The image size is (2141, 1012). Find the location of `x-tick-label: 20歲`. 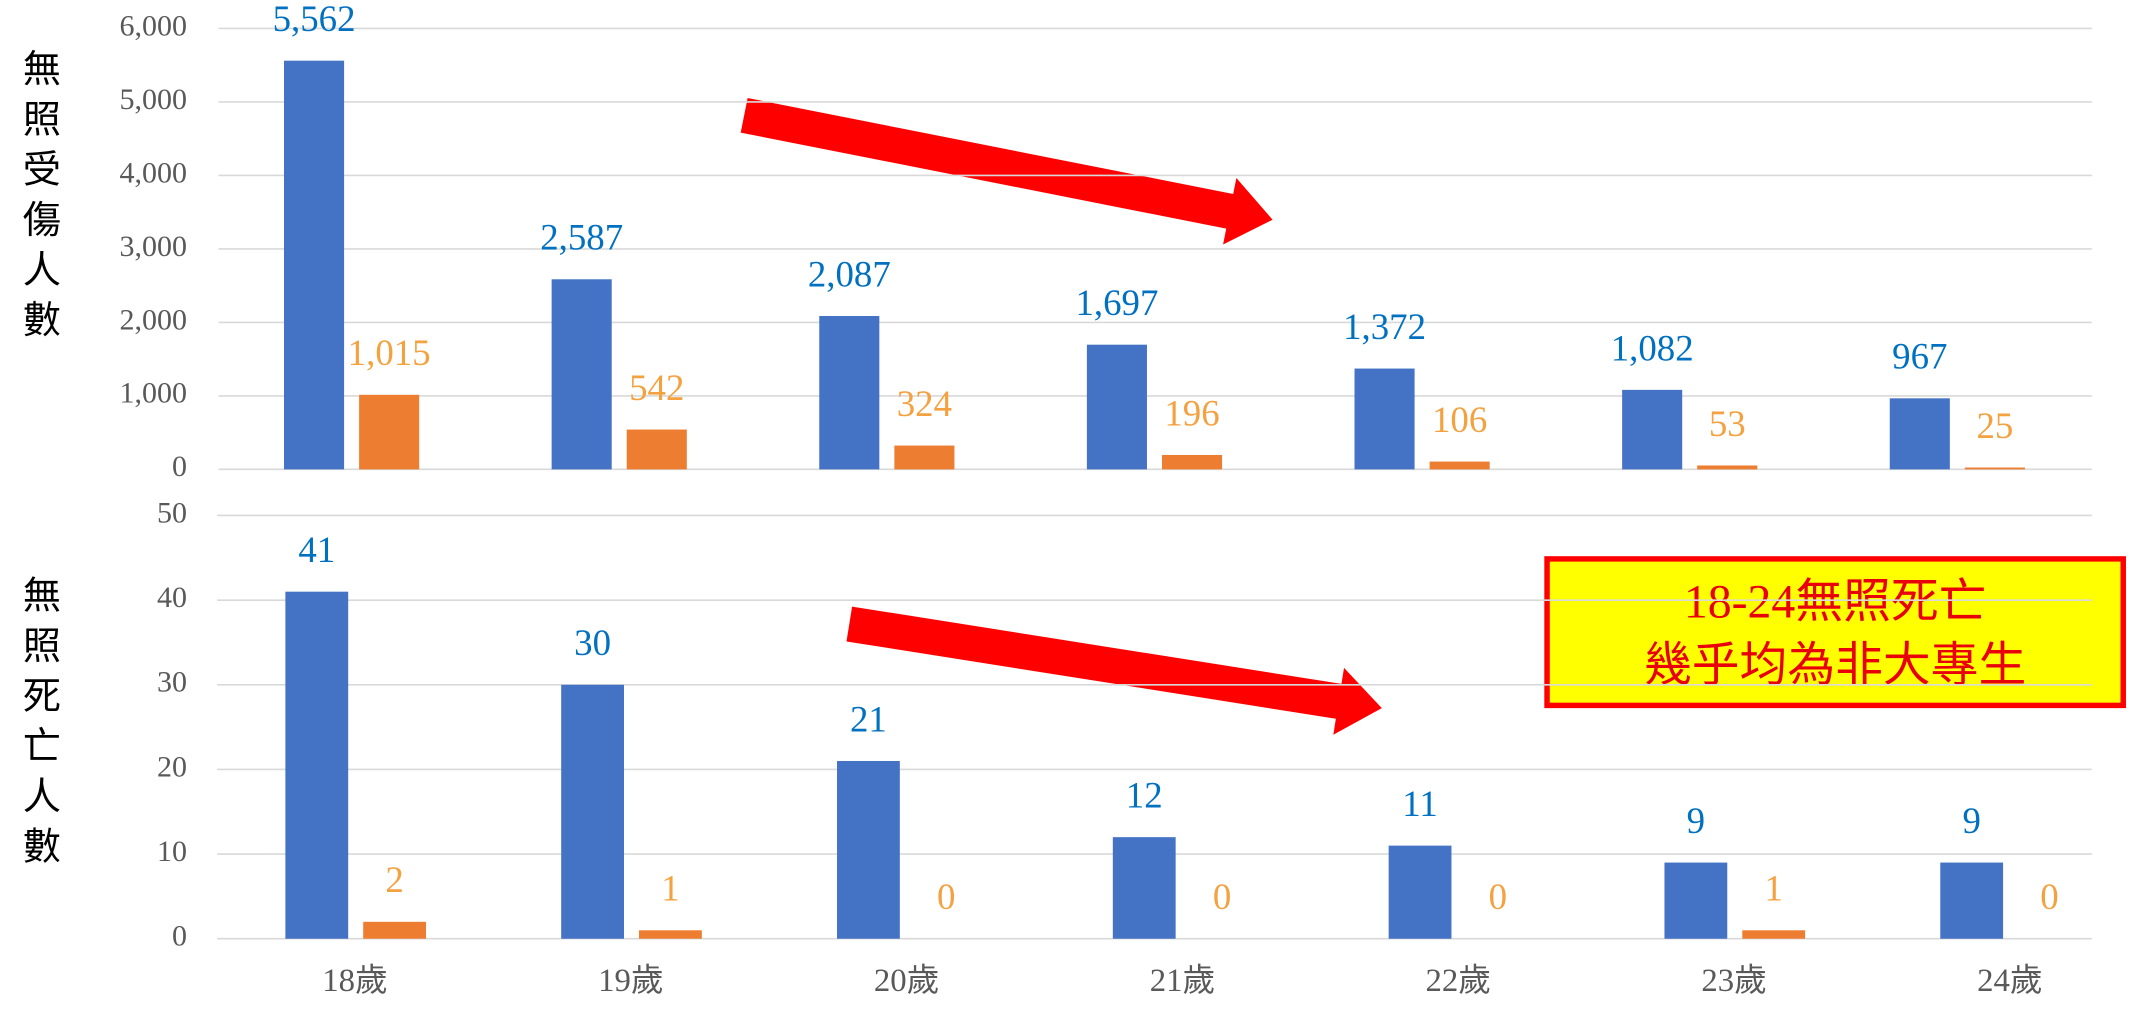

x-tick-label: 20歲 is located at coordinates (907, 980).